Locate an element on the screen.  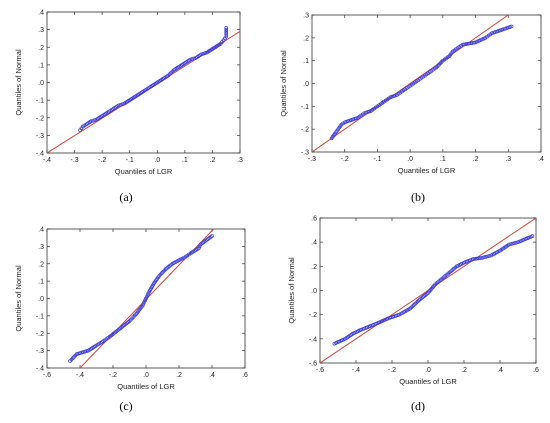
plot-frame is located at coordinates (146, 298).